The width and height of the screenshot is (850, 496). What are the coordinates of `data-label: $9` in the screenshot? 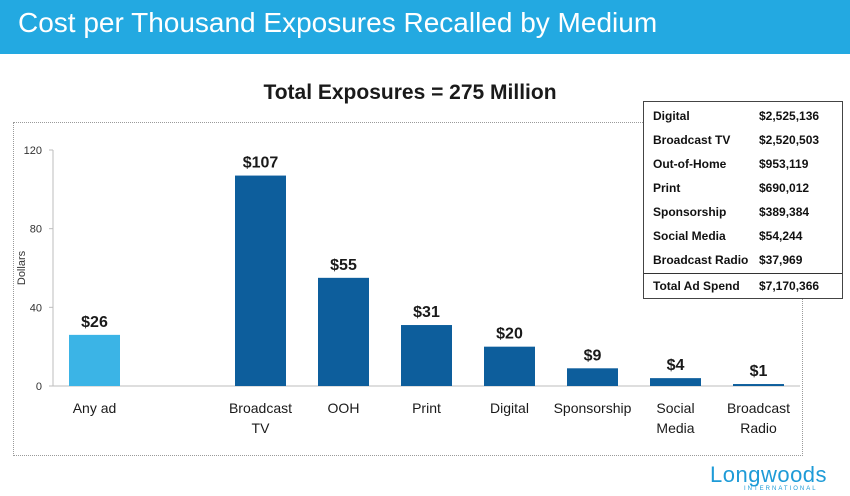 It's located at (593, 355).